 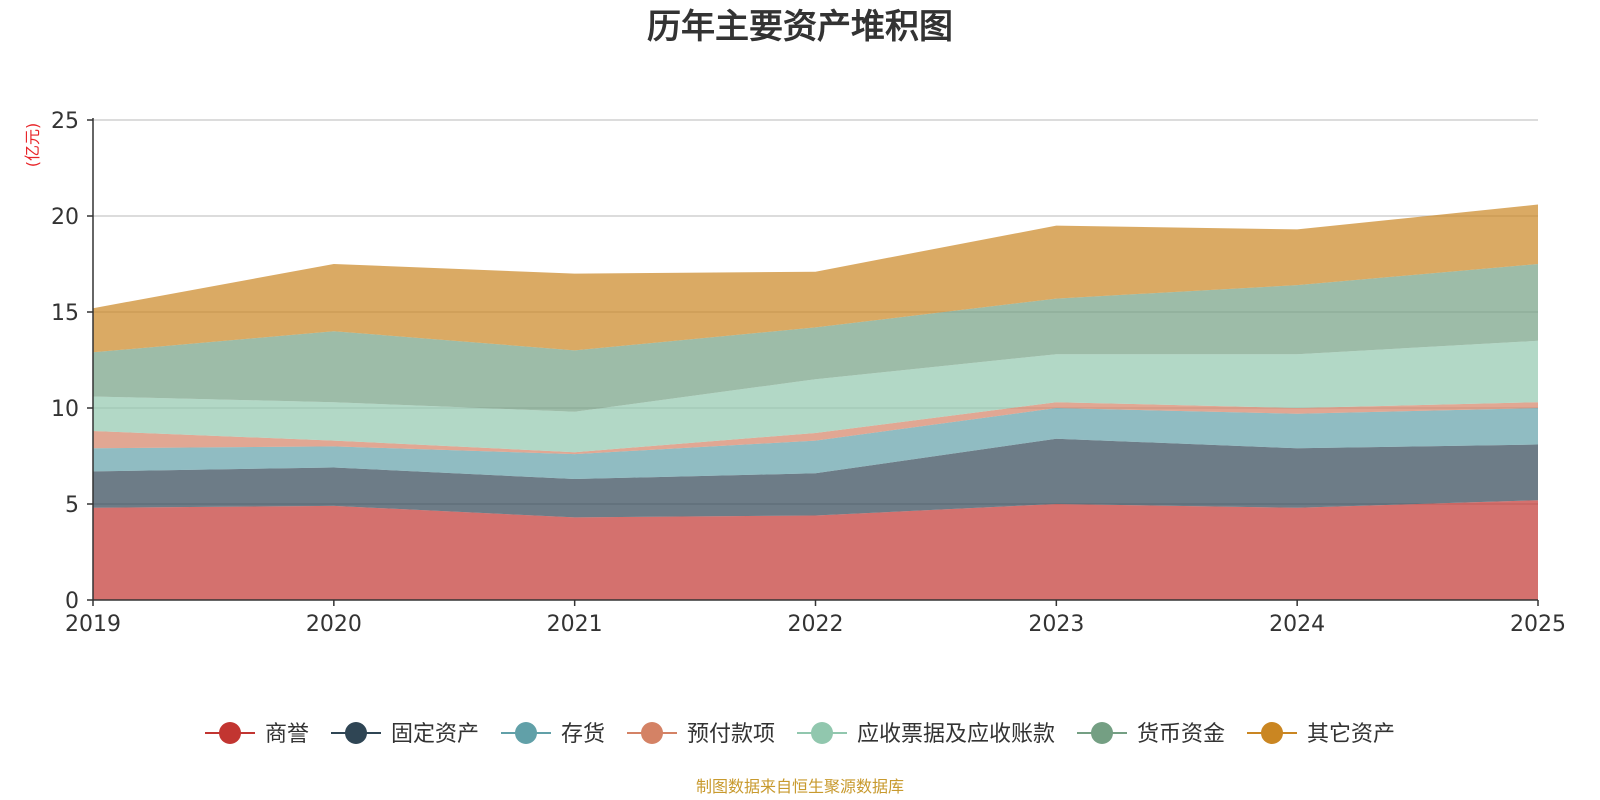 I want to click on legend-item-6: 其它资产, so click(x=1321, y=734).